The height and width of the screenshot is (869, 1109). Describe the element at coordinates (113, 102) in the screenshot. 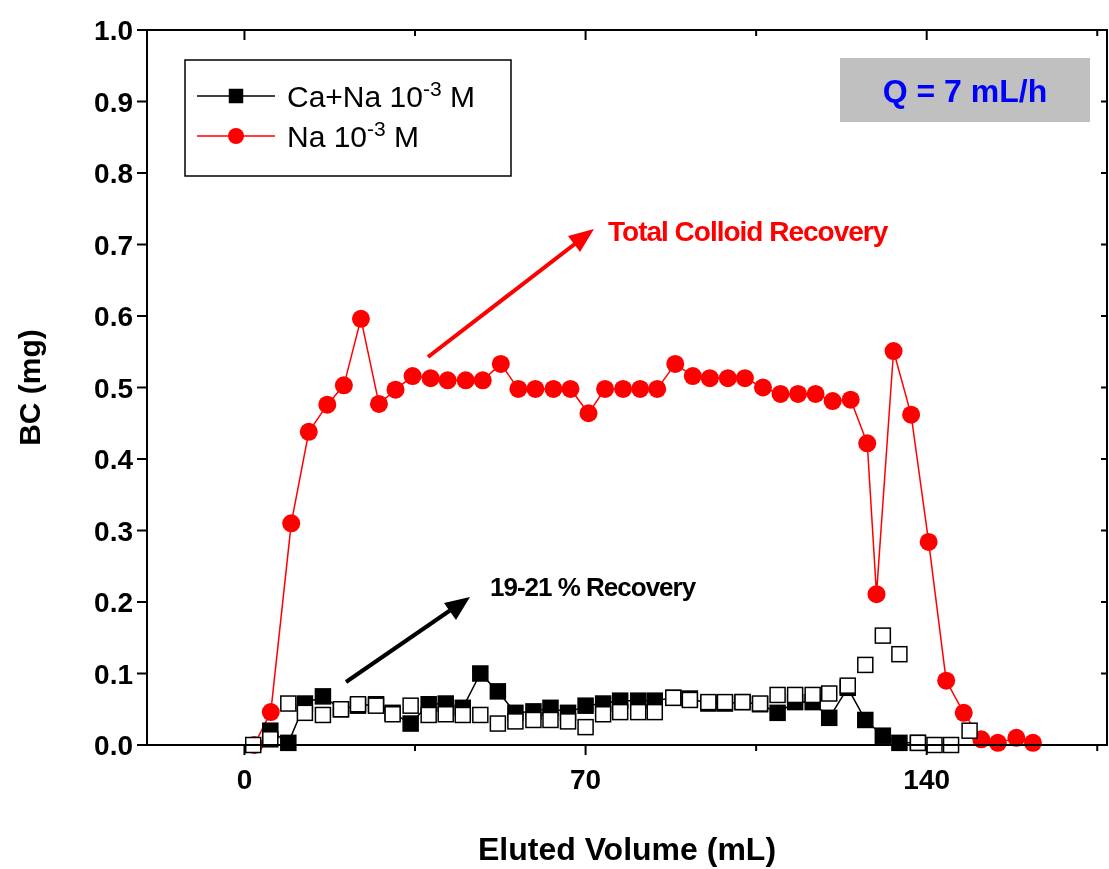

I see `y-tick-label: 0.9` at that location.